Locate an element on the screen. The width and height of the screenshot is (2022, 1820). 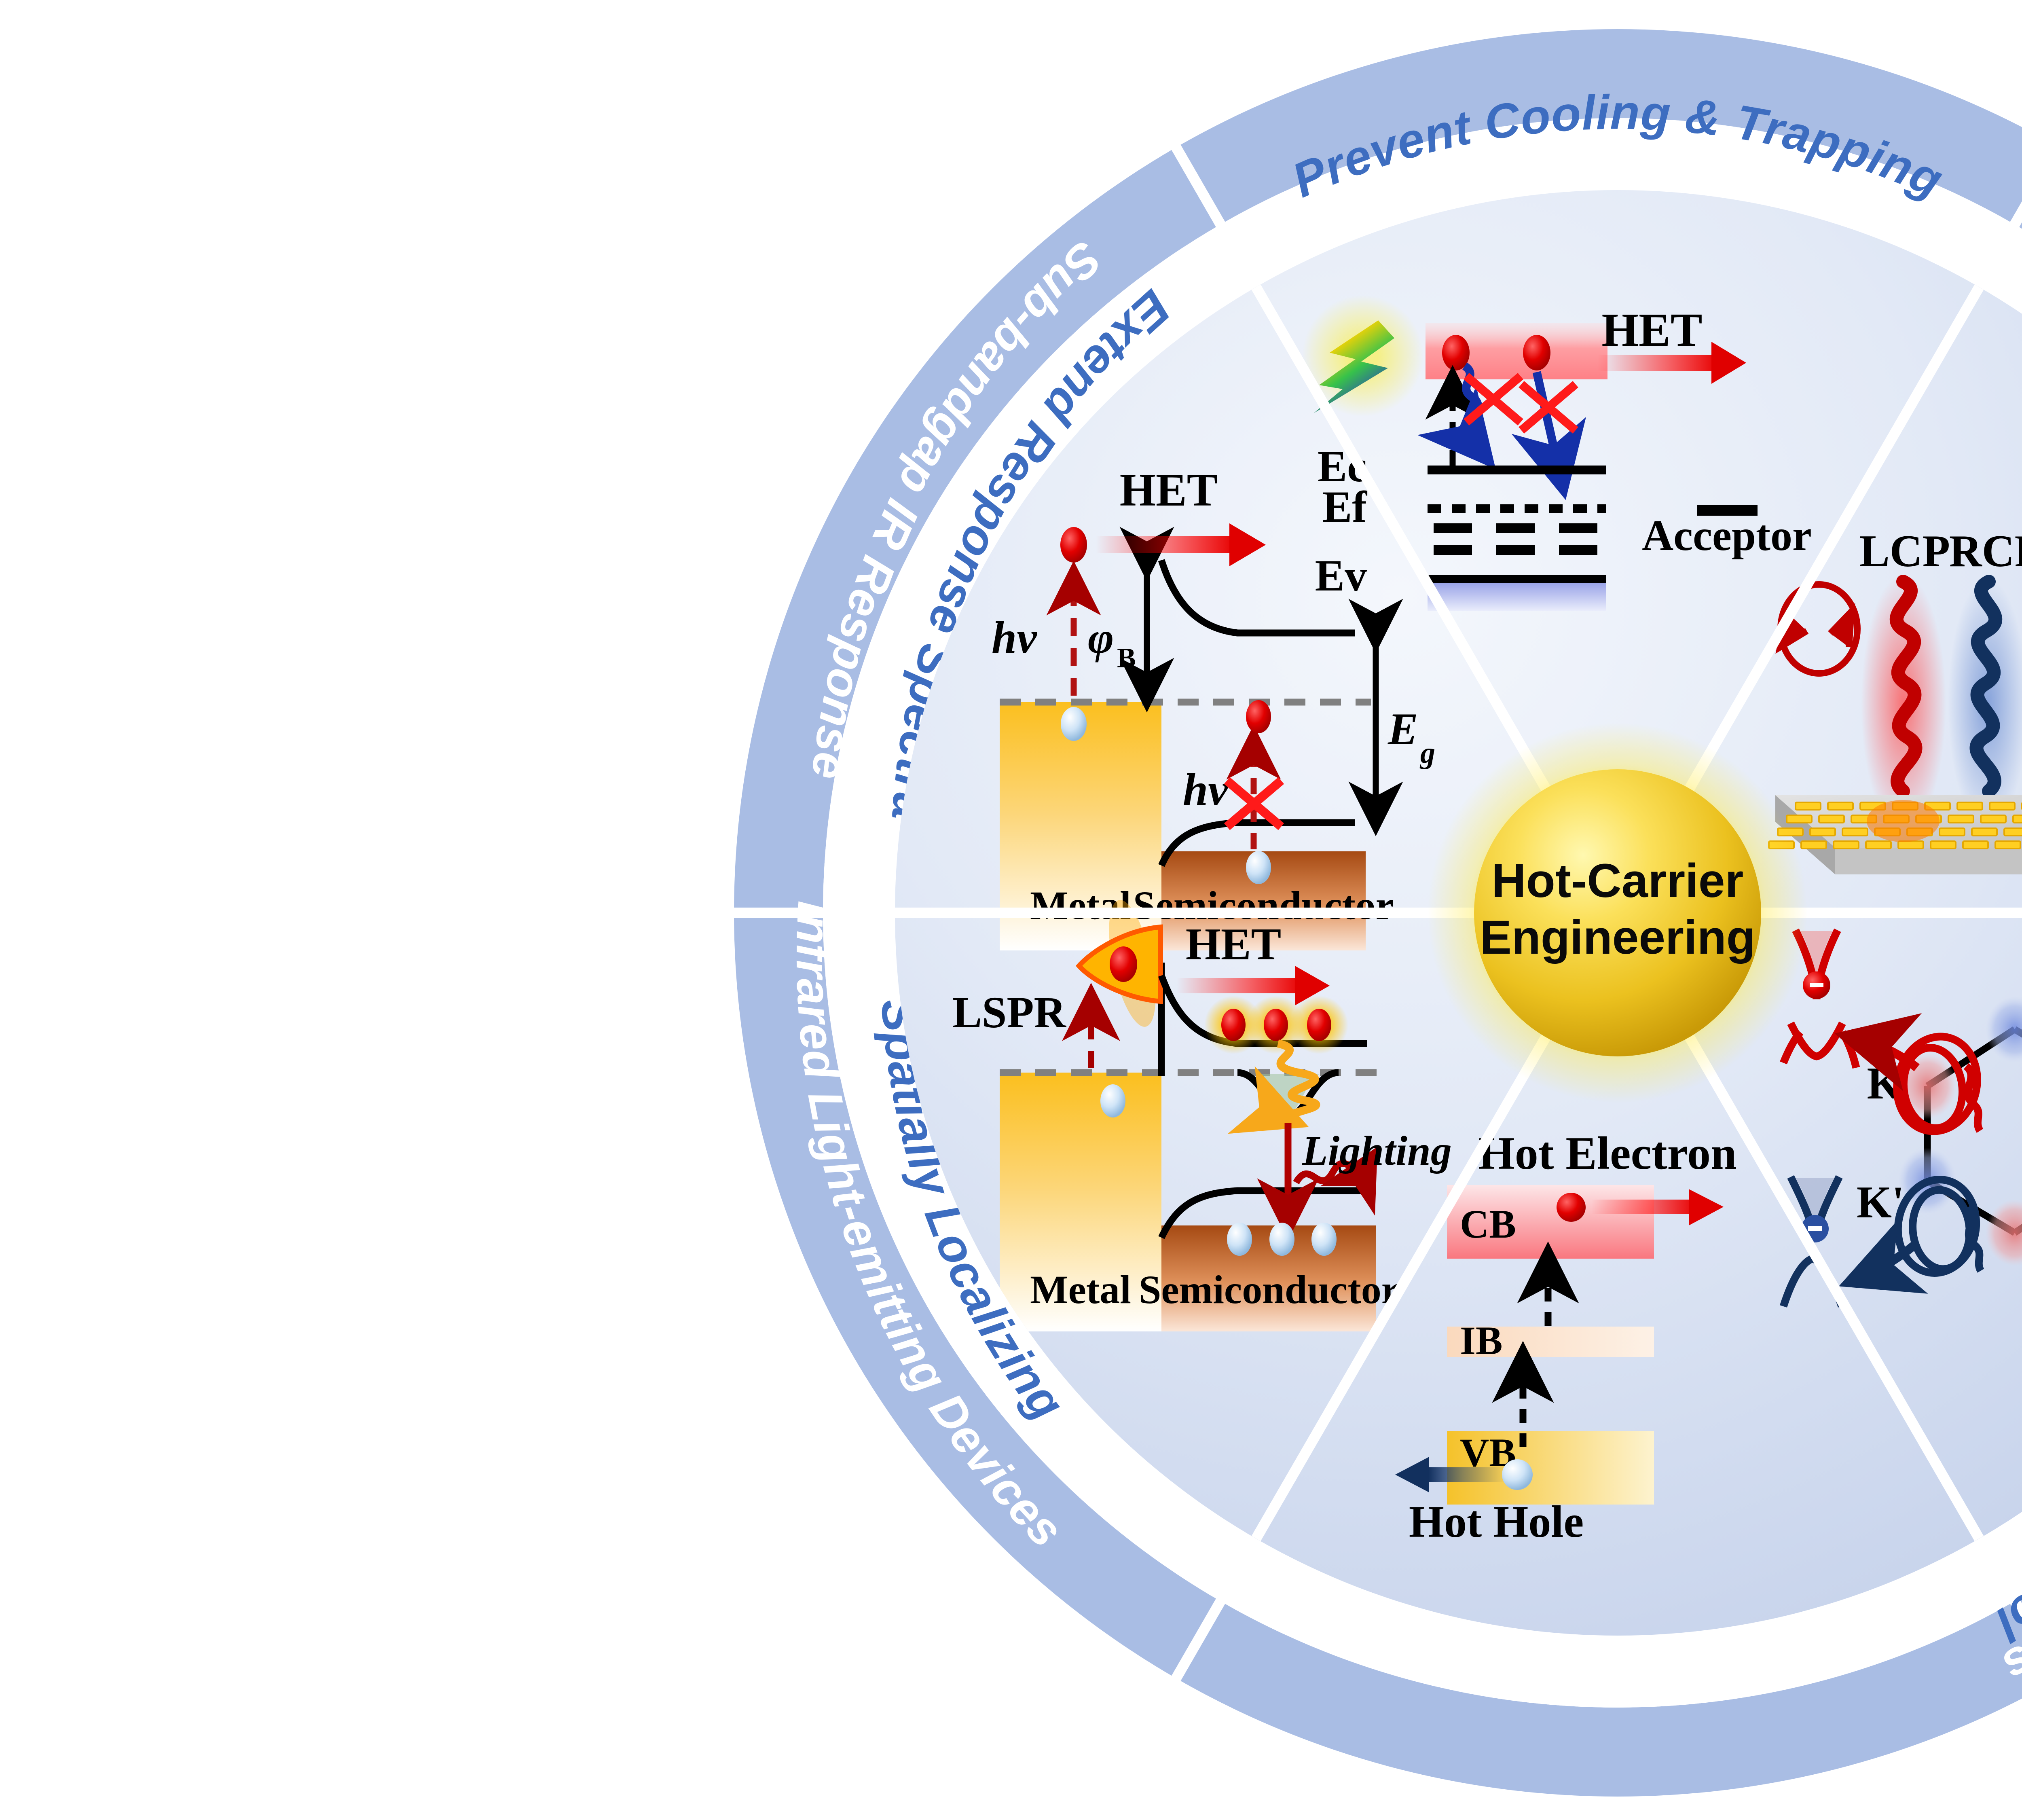
cb-label: CB is located at coordinates (1488, 1224).